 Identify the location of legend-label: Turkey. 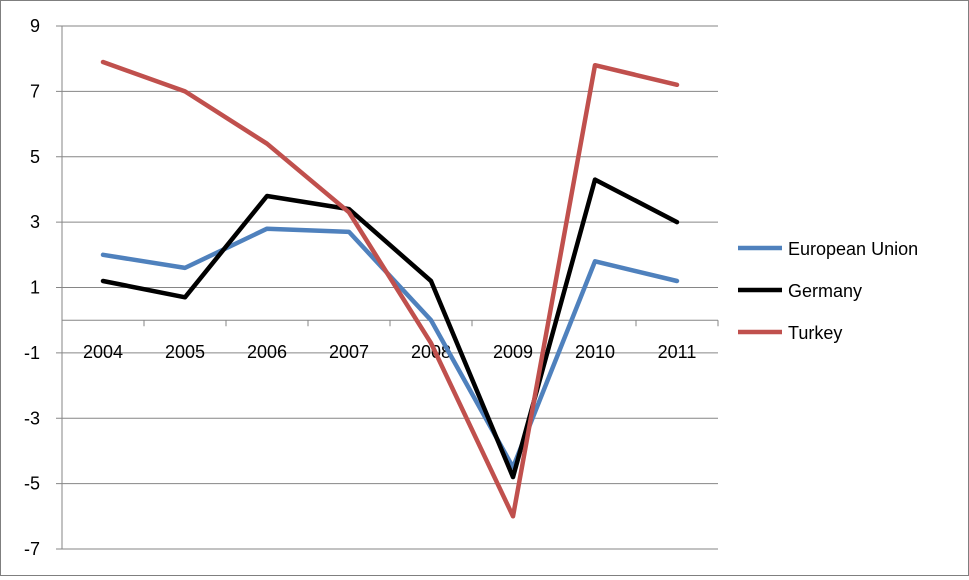
(815, 333).